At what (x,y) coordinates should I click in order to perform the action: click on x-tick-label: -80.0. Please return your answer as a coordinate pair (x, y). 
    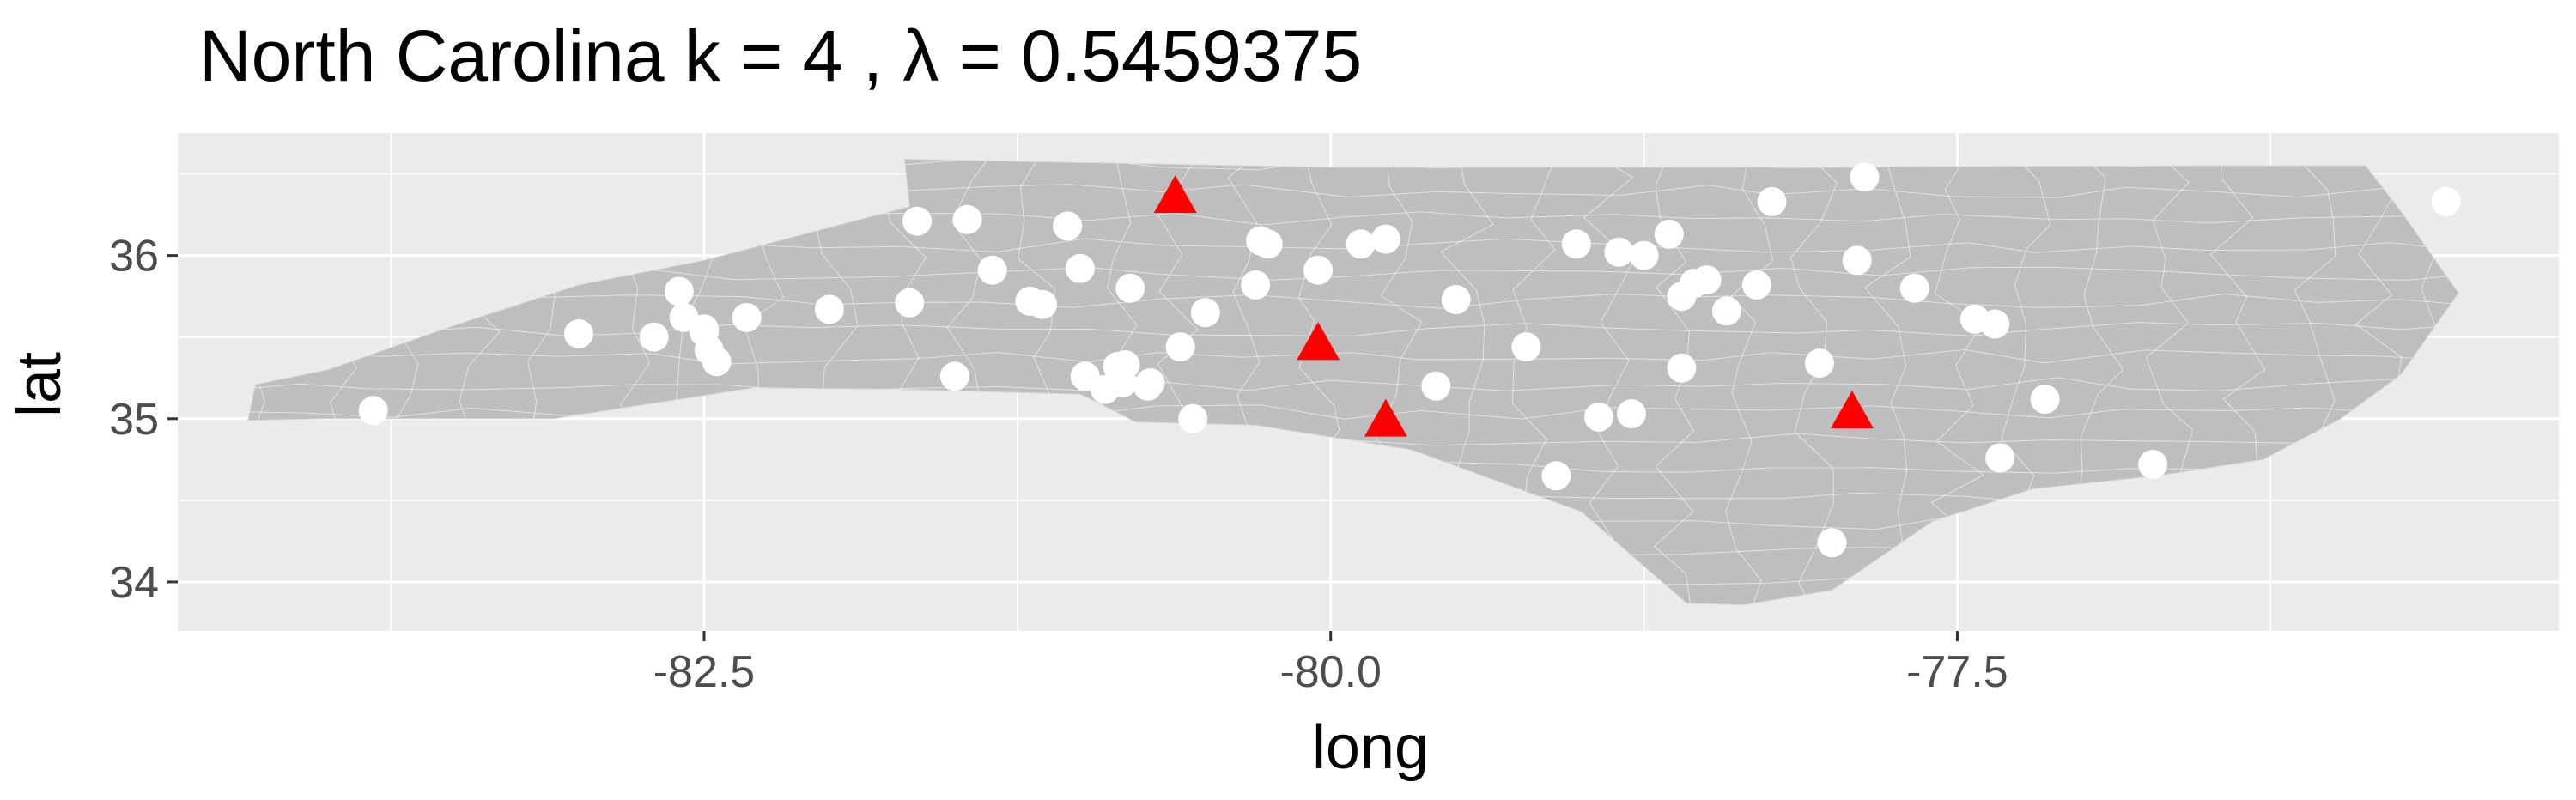
    Looking at the image, I should click on (1330, 672).